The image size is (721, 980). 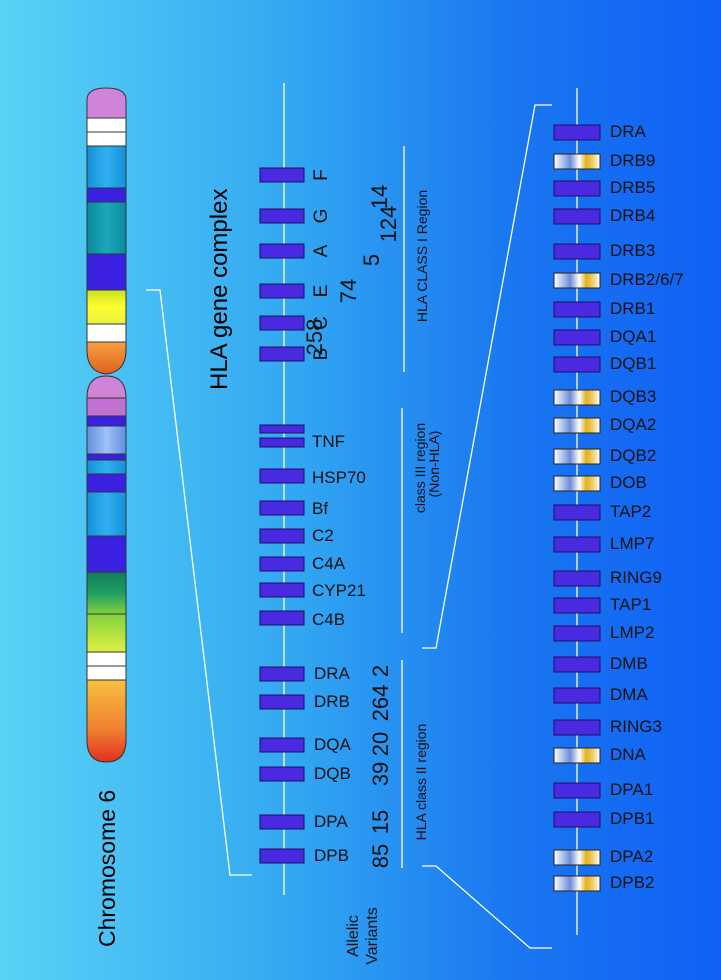 I want to click on gene-label-detail-tap2: TAP2, so click(x=631, y=511).